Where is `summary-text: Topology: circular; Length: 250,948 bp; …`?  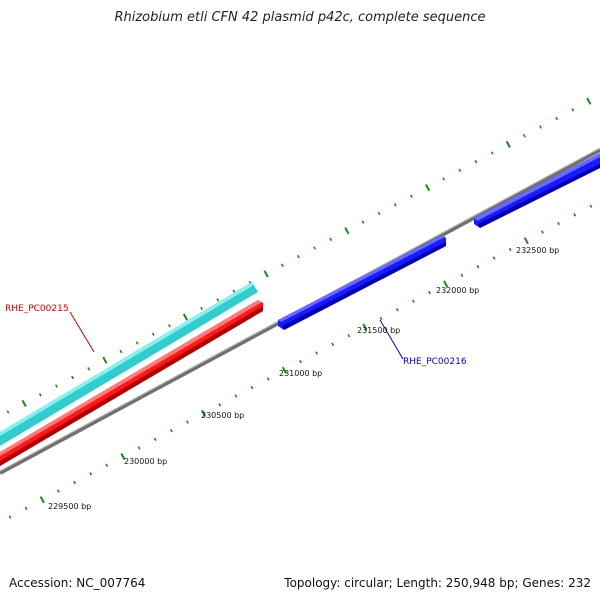 summary-text: Topology: circular; Length: 250,948 bp; … is located at coordinates (437, 583).